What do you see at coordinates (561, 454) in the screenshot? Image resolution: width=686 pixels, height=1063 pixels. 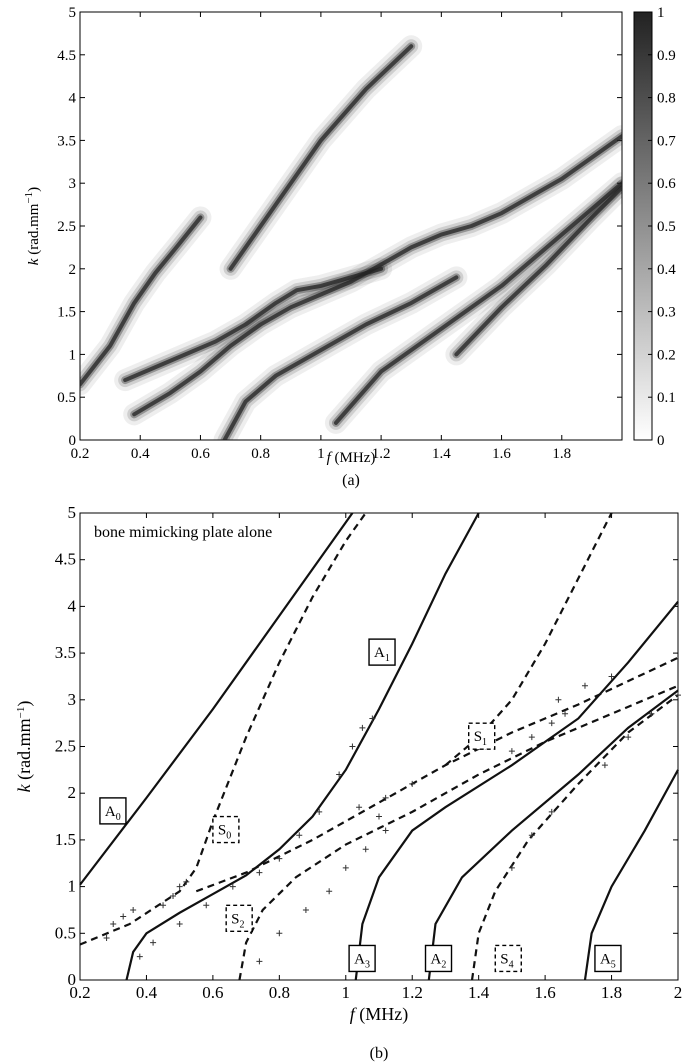 I see `x-tick-label: 1.8` at bounding box center [561, 454].